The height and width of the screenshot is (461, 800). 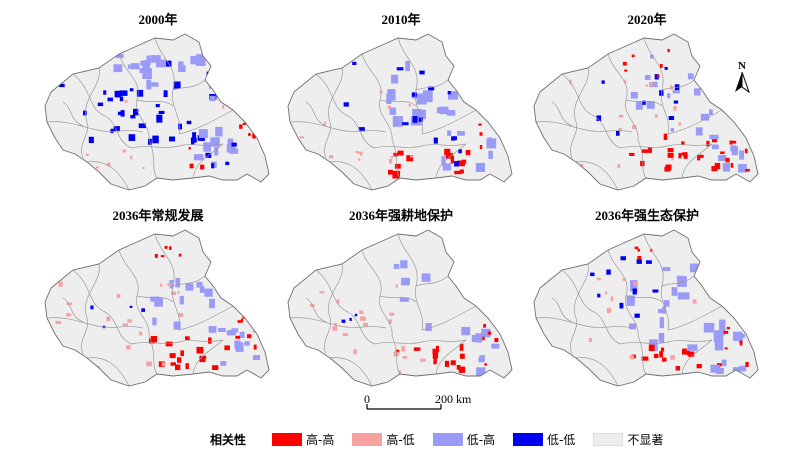 I want to click on legend-swatch, so click(x=367, y=439).